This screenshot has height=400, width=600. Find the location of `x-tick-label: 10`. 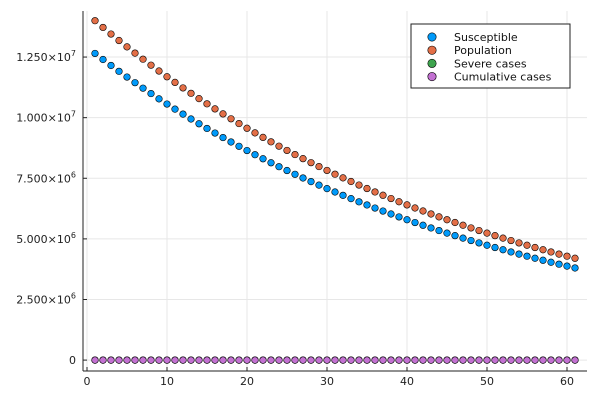

x-tick-label: 10 is located at coordinates (167, 381).